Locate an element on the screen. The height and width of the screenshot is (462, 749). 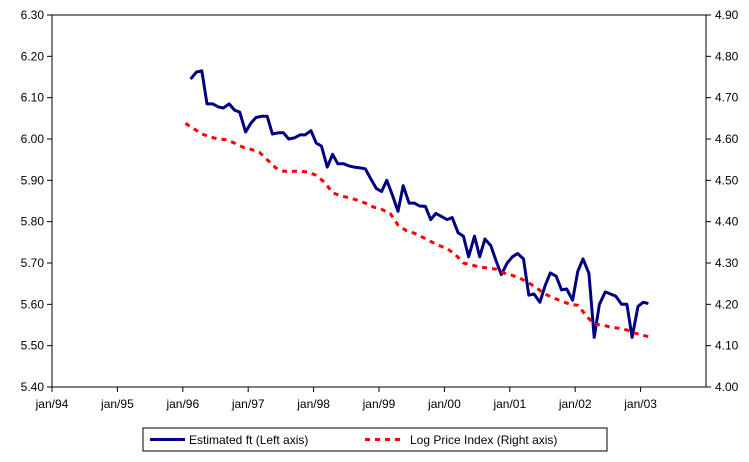
right-axis-tick-label: 4.40 is located at coordinates (727, 222).